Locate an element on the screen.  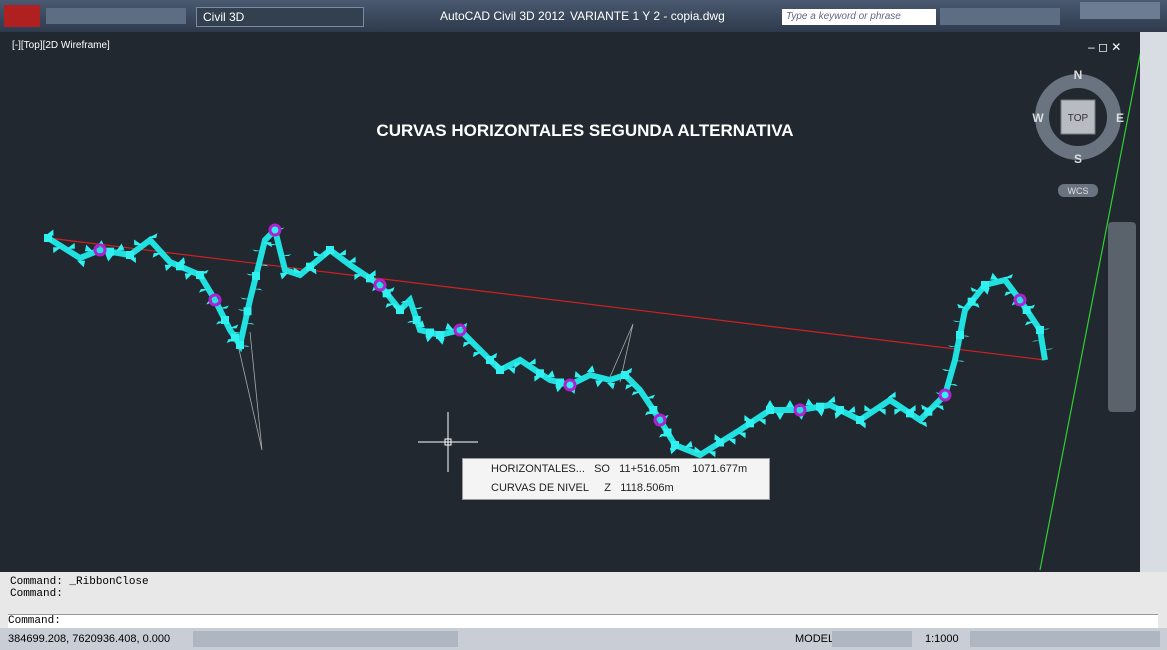
tray-tools is located at coordinates (1065, 639).